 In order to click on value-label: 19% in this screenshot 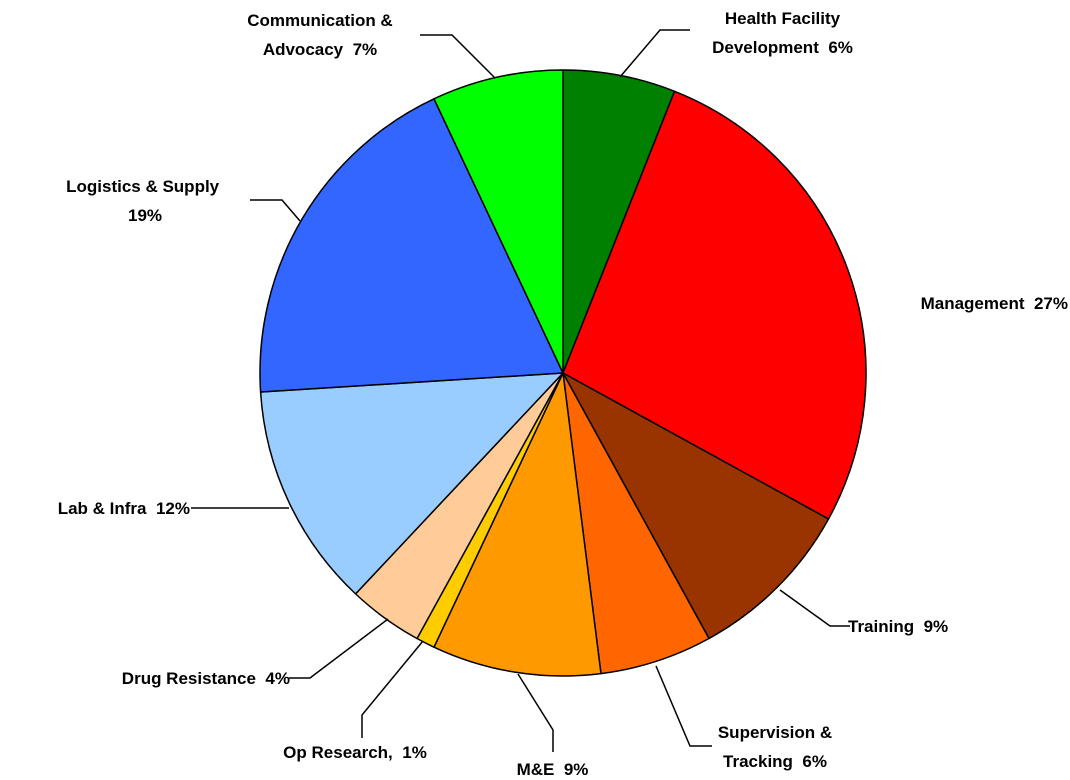, I will do `click(145, 215)`.